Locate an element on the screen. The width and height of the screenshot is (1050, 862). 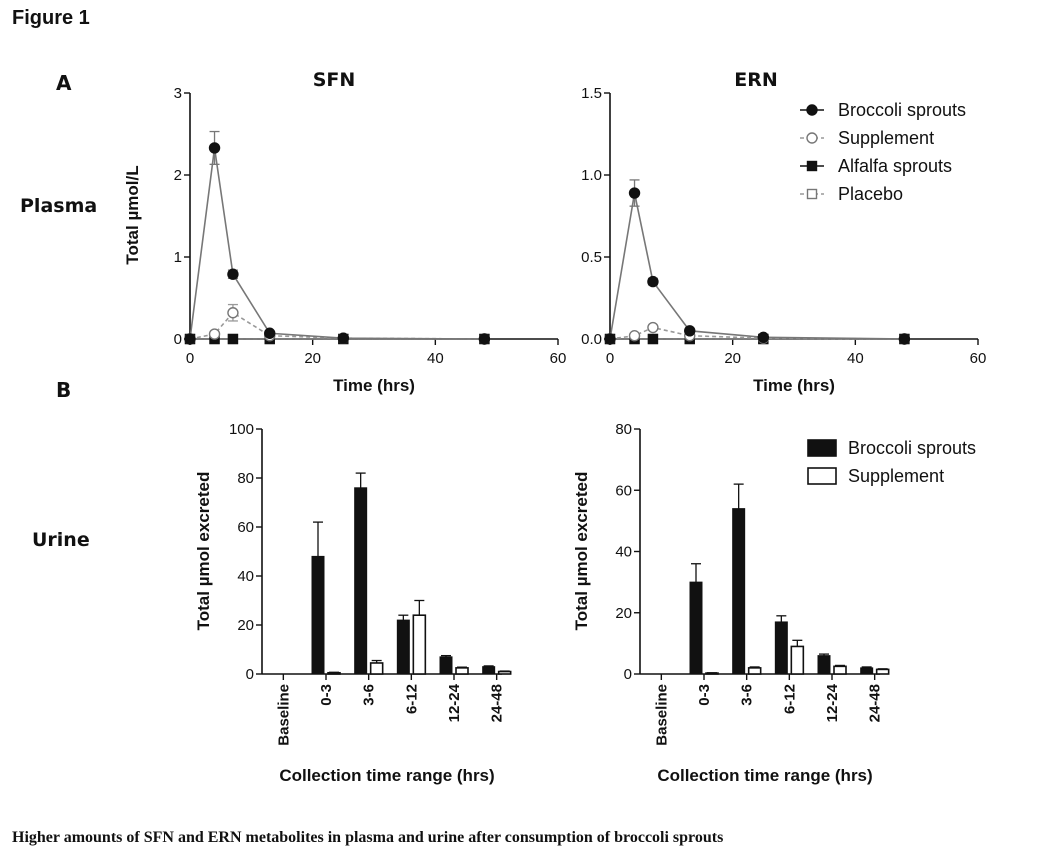
series-line-supplement is located at coordinates (757, 333).